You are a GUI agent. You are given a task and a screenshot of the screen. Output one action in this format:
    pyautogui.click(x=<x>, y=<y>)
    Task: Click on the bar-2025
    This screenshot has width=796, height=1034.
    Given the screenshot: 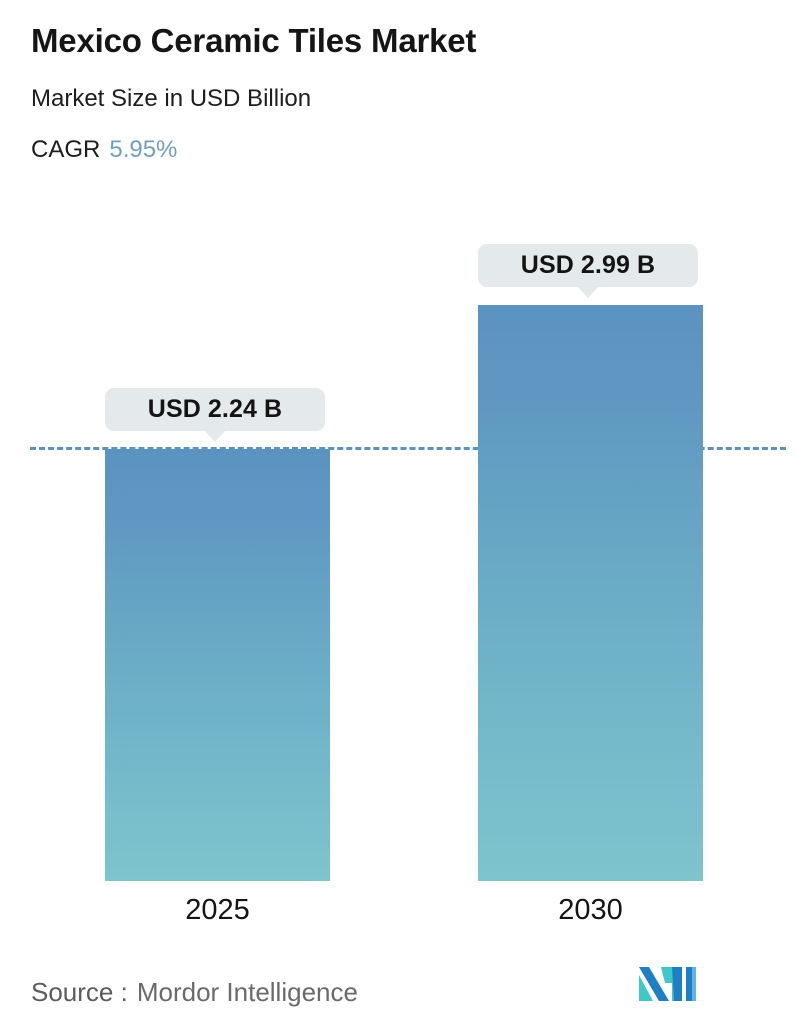 What is the action you would take?
    pyautogui.click(x=217, y=665)
    